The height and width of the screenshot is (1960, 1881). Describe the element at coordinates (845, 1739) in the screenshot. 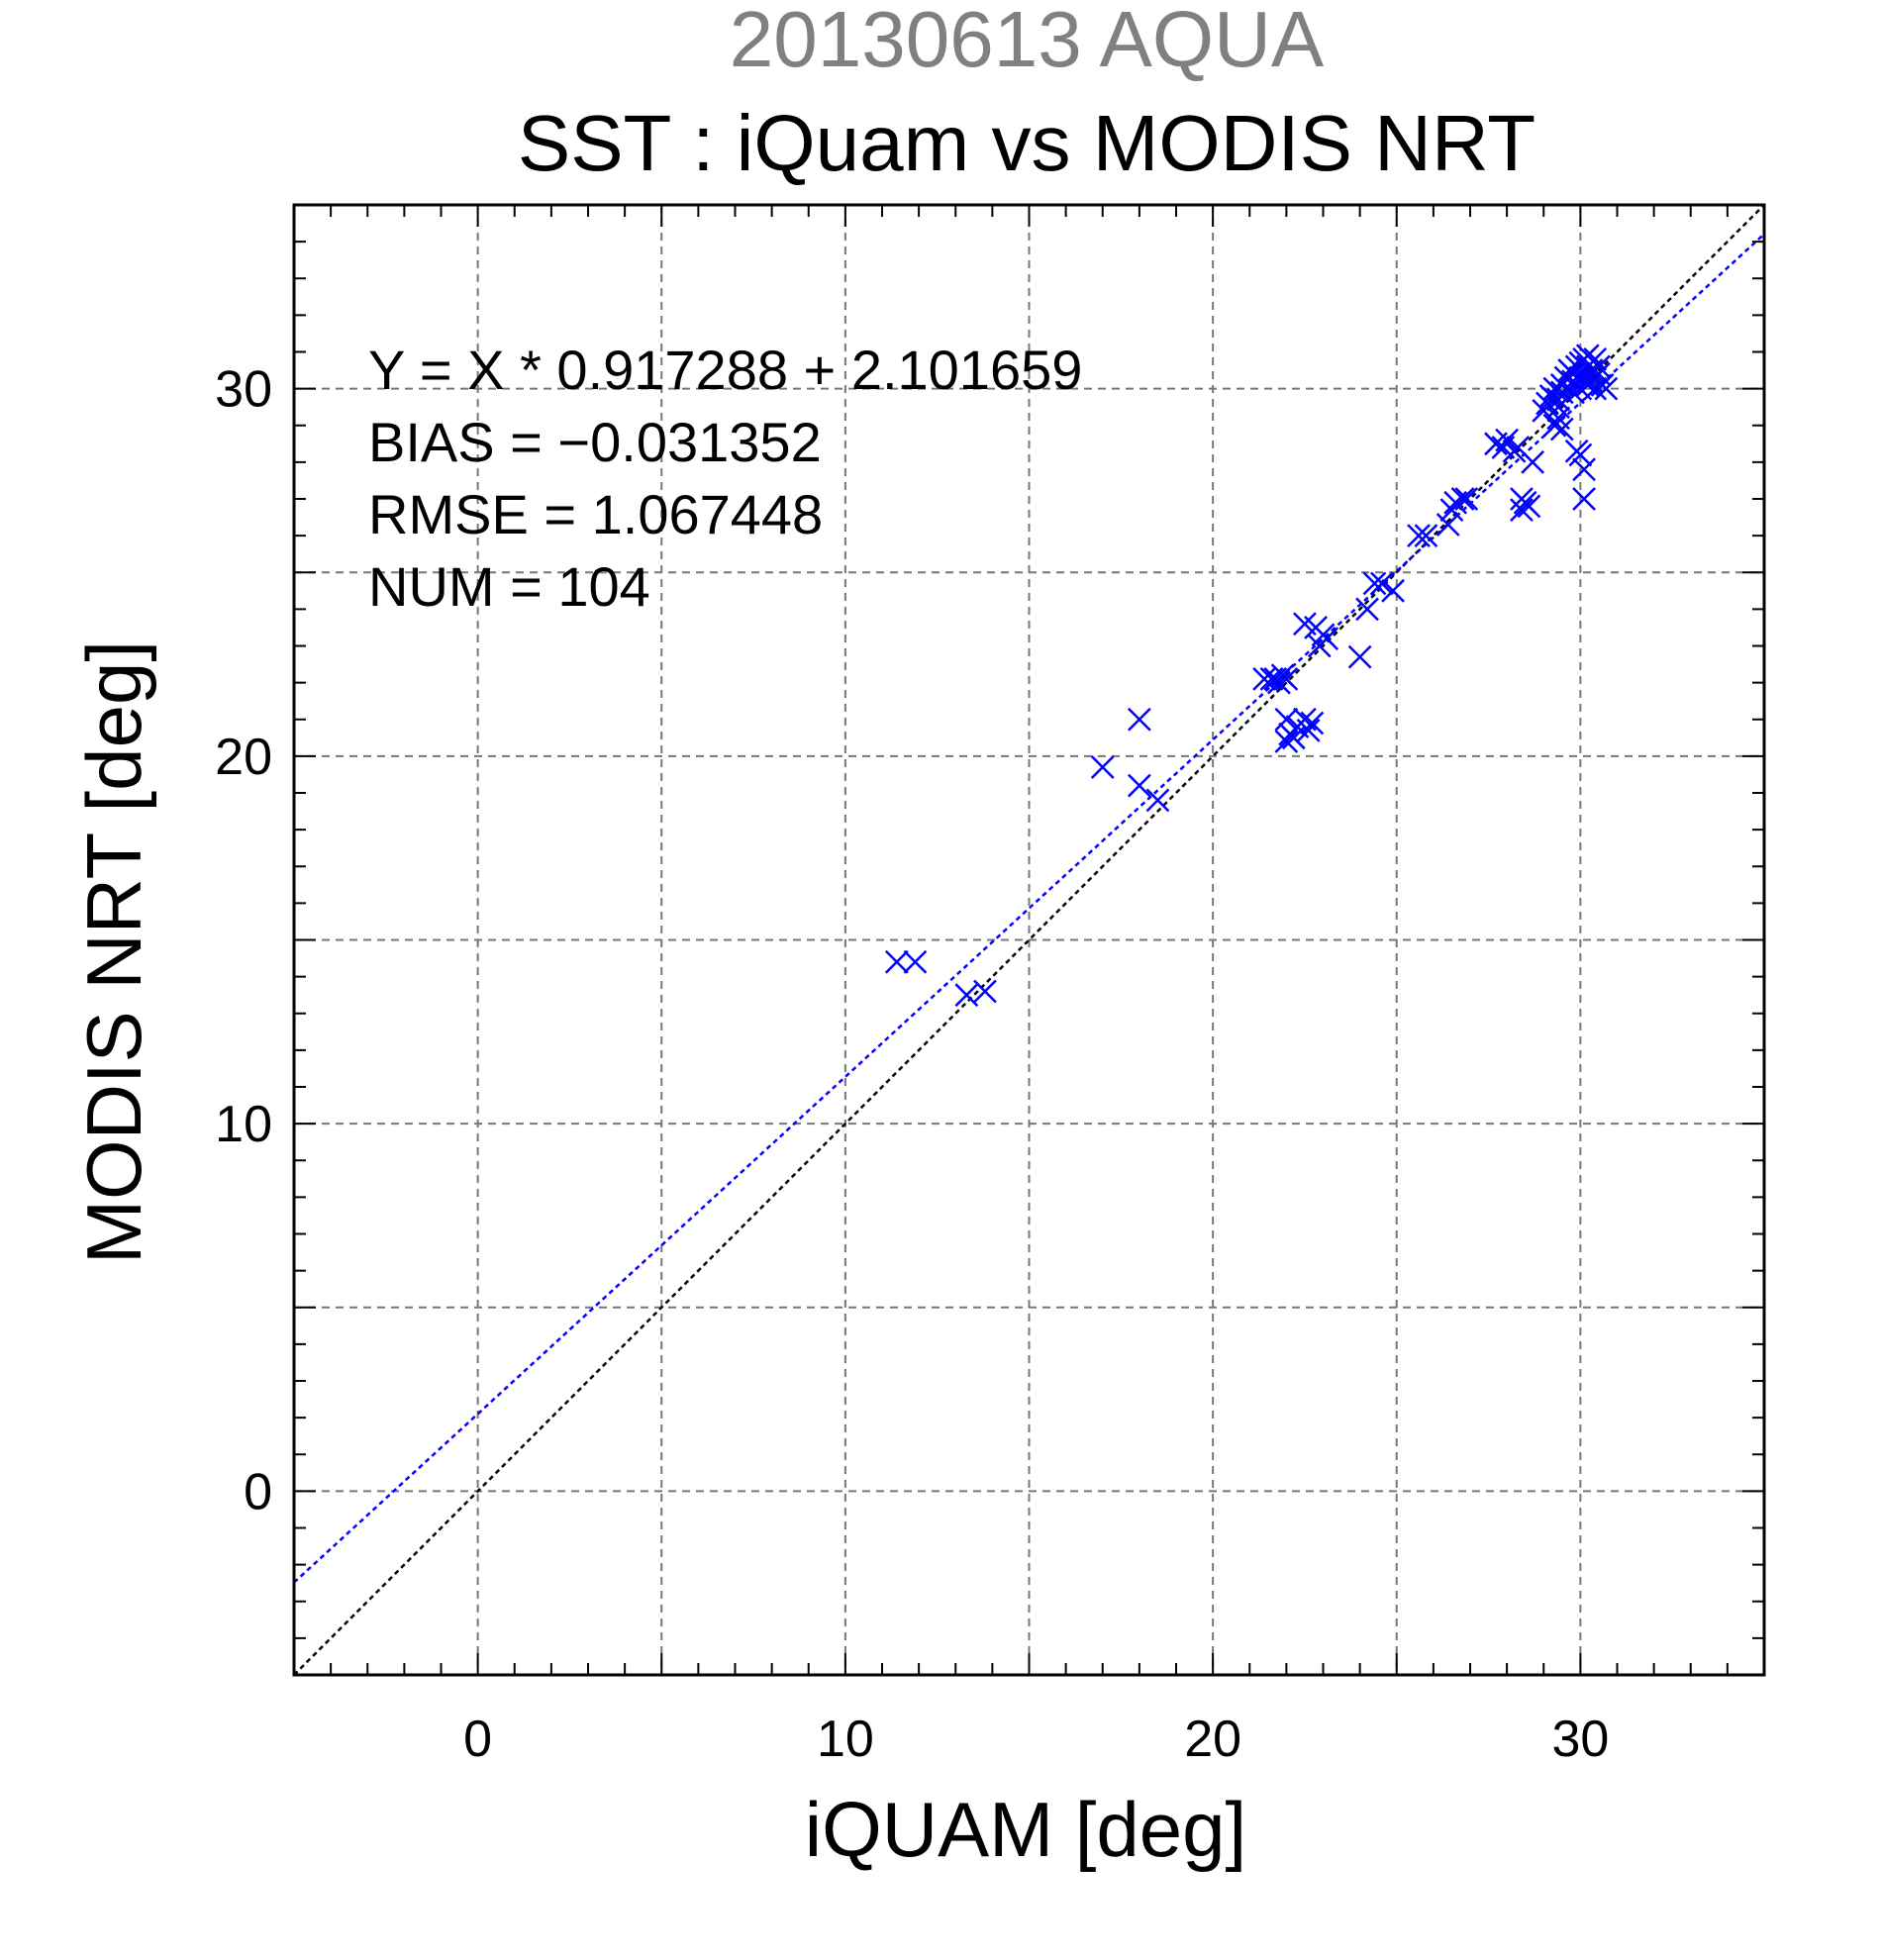

I see `x-tick-label: 10` at that location.